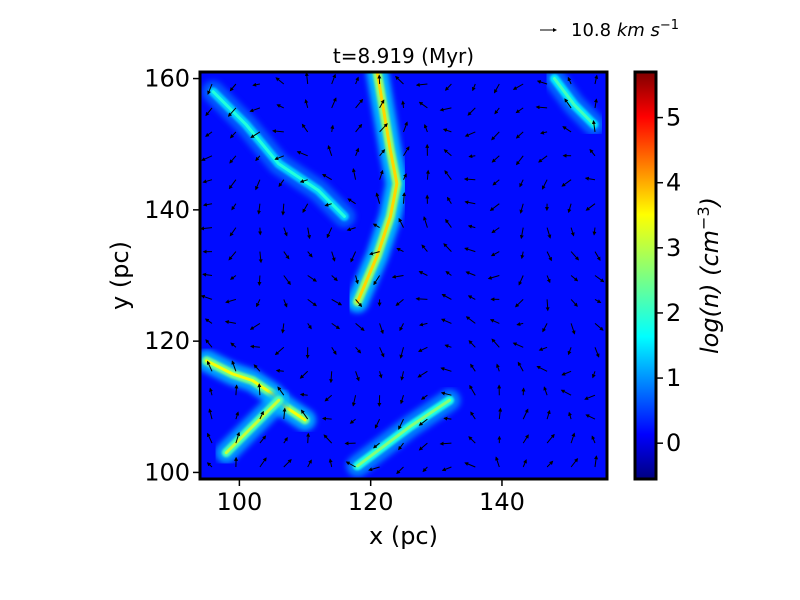 The image size is (800, 600). I want to click on colorbar-gradient, so click(645, 275).